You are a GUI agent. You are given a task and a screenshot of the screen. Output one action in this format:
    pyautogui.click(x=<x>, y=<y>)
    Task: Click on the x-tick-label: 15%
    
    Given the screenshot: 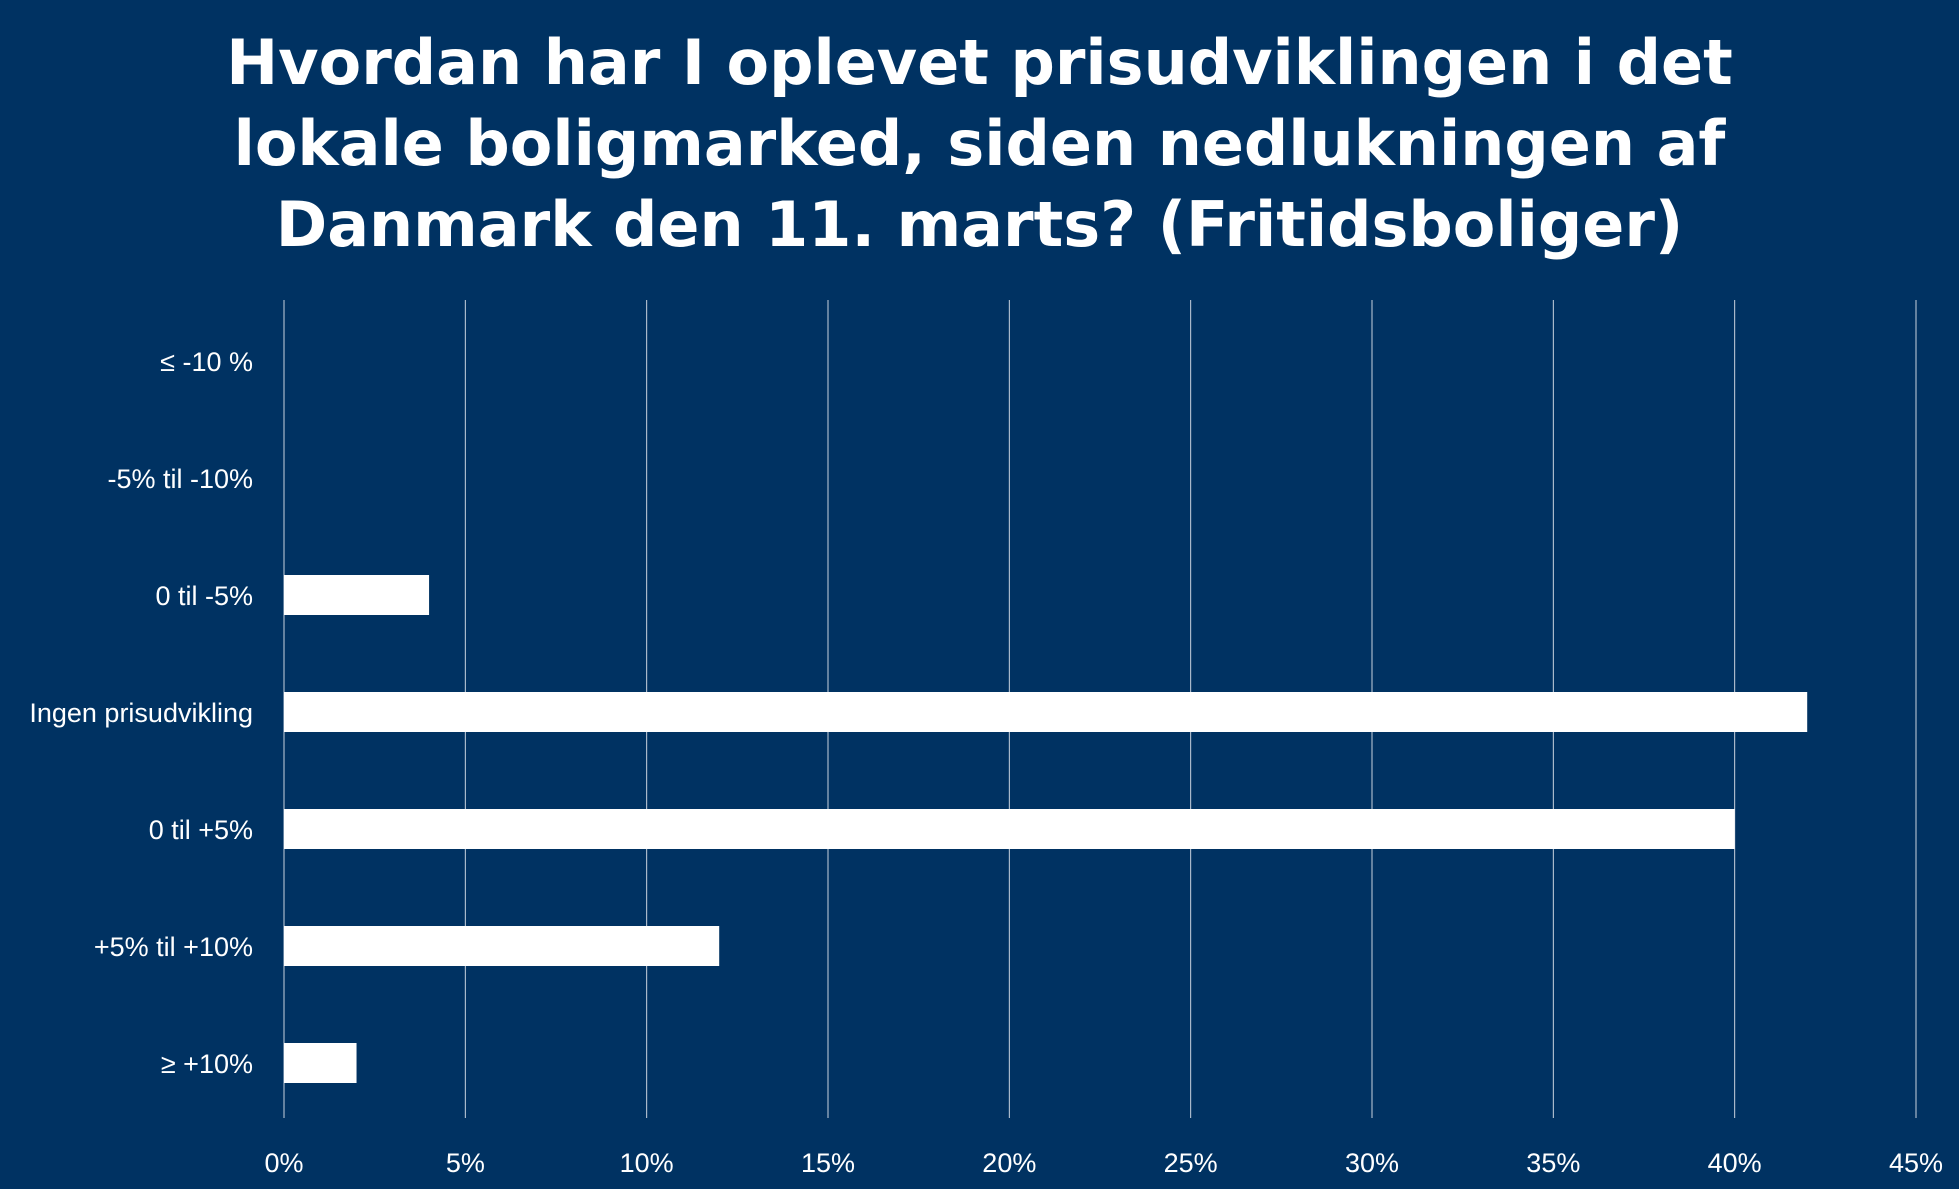 What is the action you would take?
    pyautogui.click(x=828, y=1163)
    